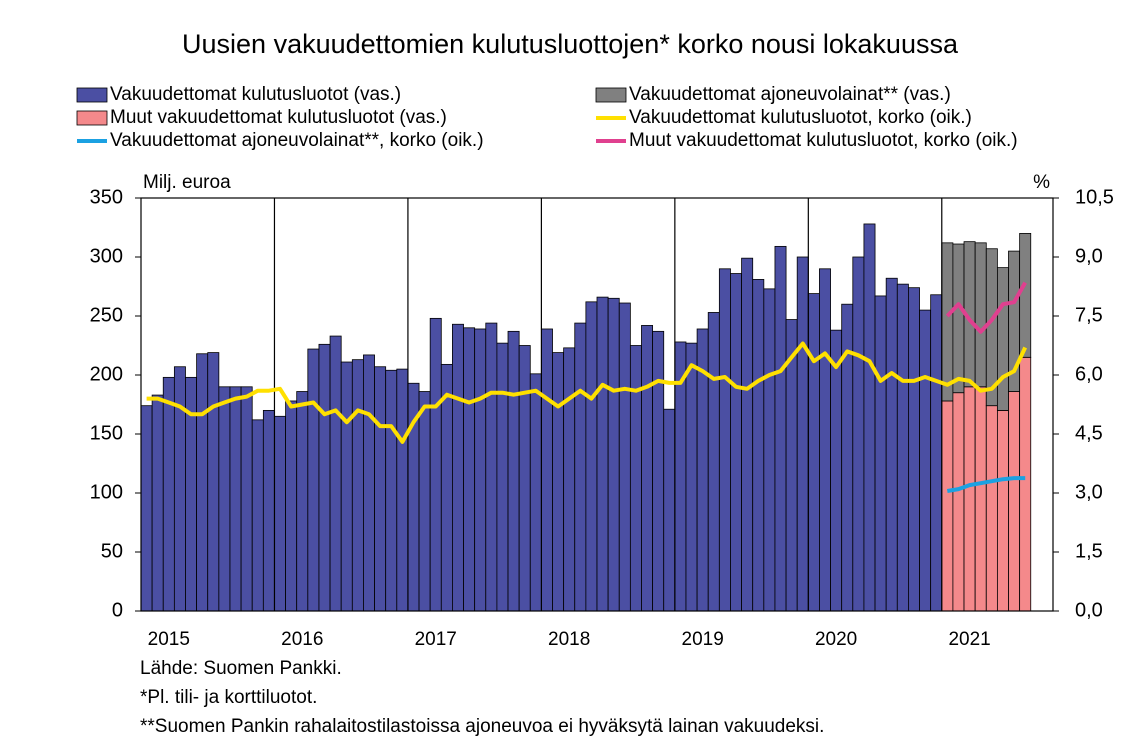  I want to click on y-tick-label: 100, so click(106, 492).